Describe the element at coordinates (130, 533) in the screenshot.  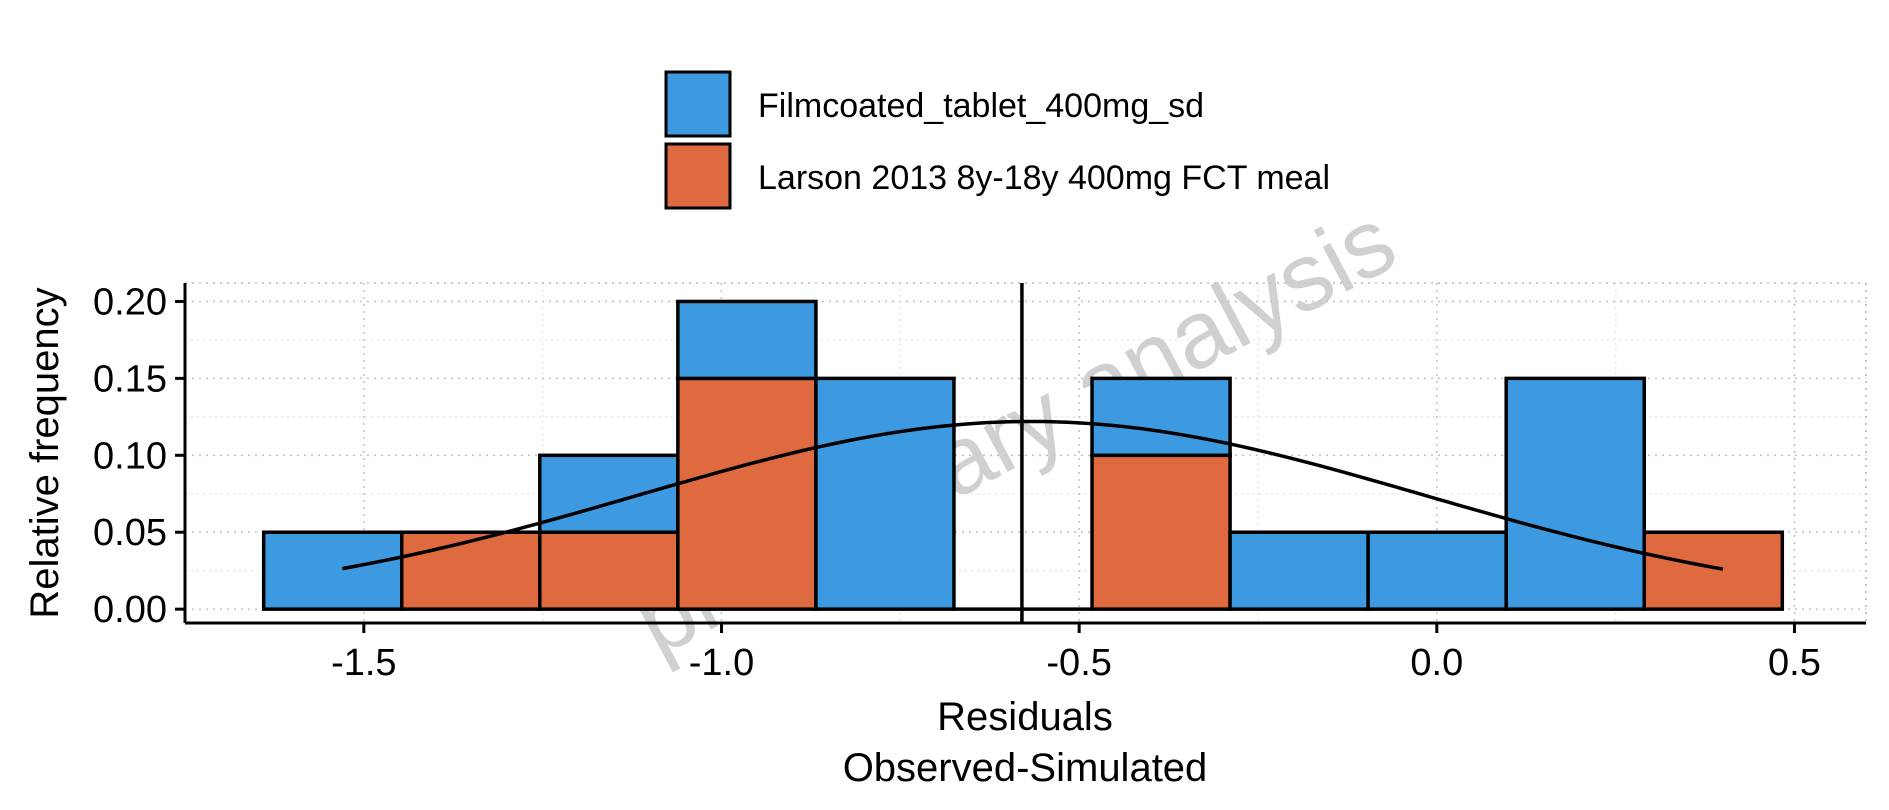
I see `y-tick-label: 0.05` at that location.